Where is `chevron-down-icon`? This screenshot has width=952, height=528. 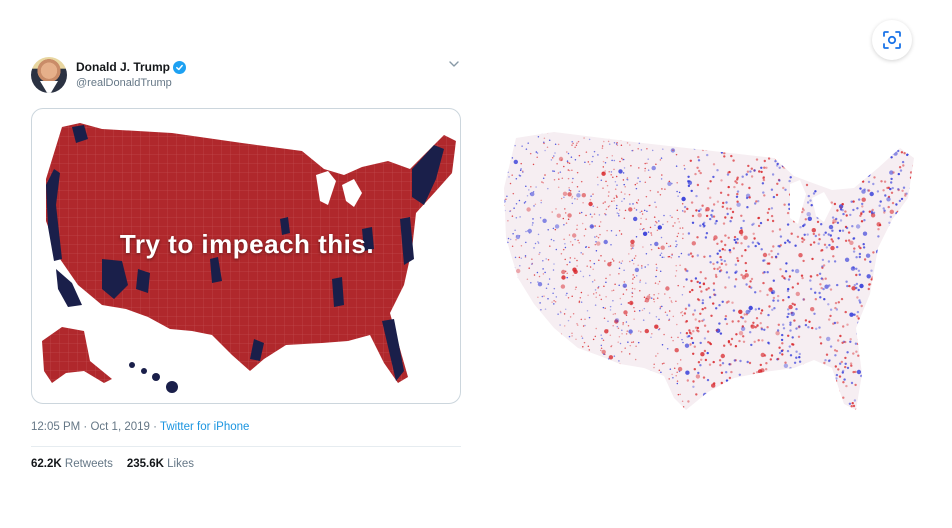 chevron-down-icon is located at coordinates (454, 64).